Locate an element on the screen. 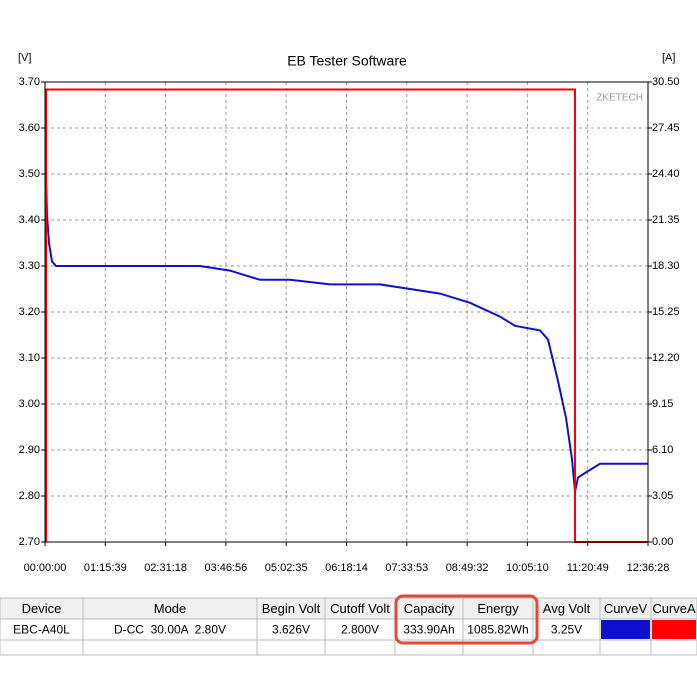  x-tick-label: 07:33:53 is located at coordinates (406, 568).